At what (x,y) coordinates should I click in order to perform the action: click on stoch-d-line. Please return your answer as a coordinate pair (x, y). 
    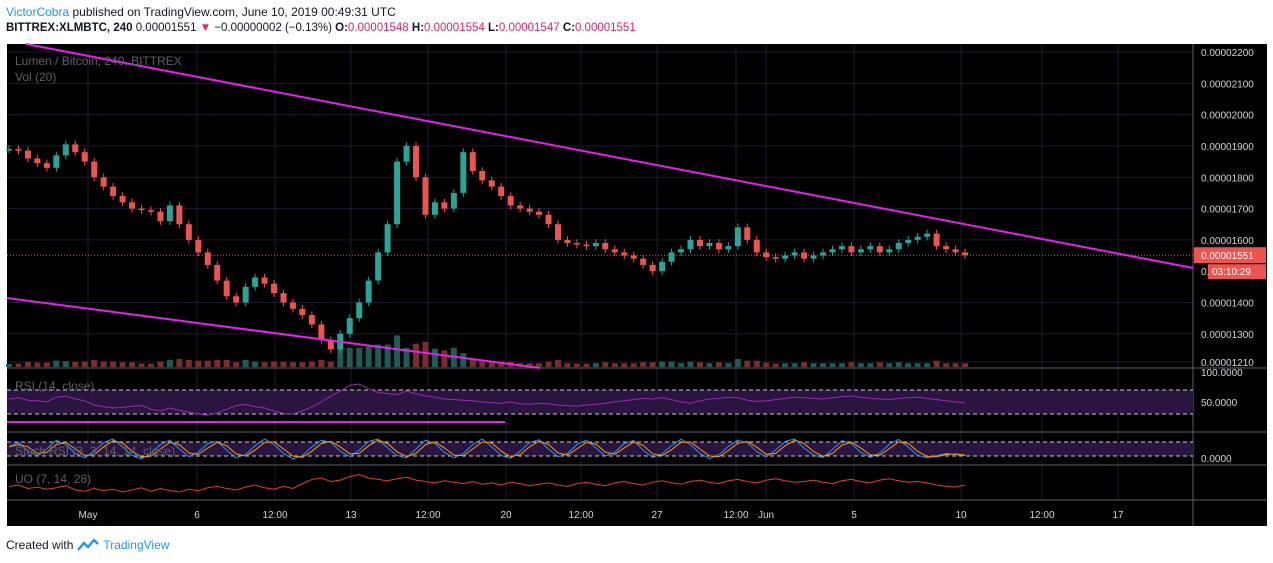
    Looking at the image, I should click on (487, 448).